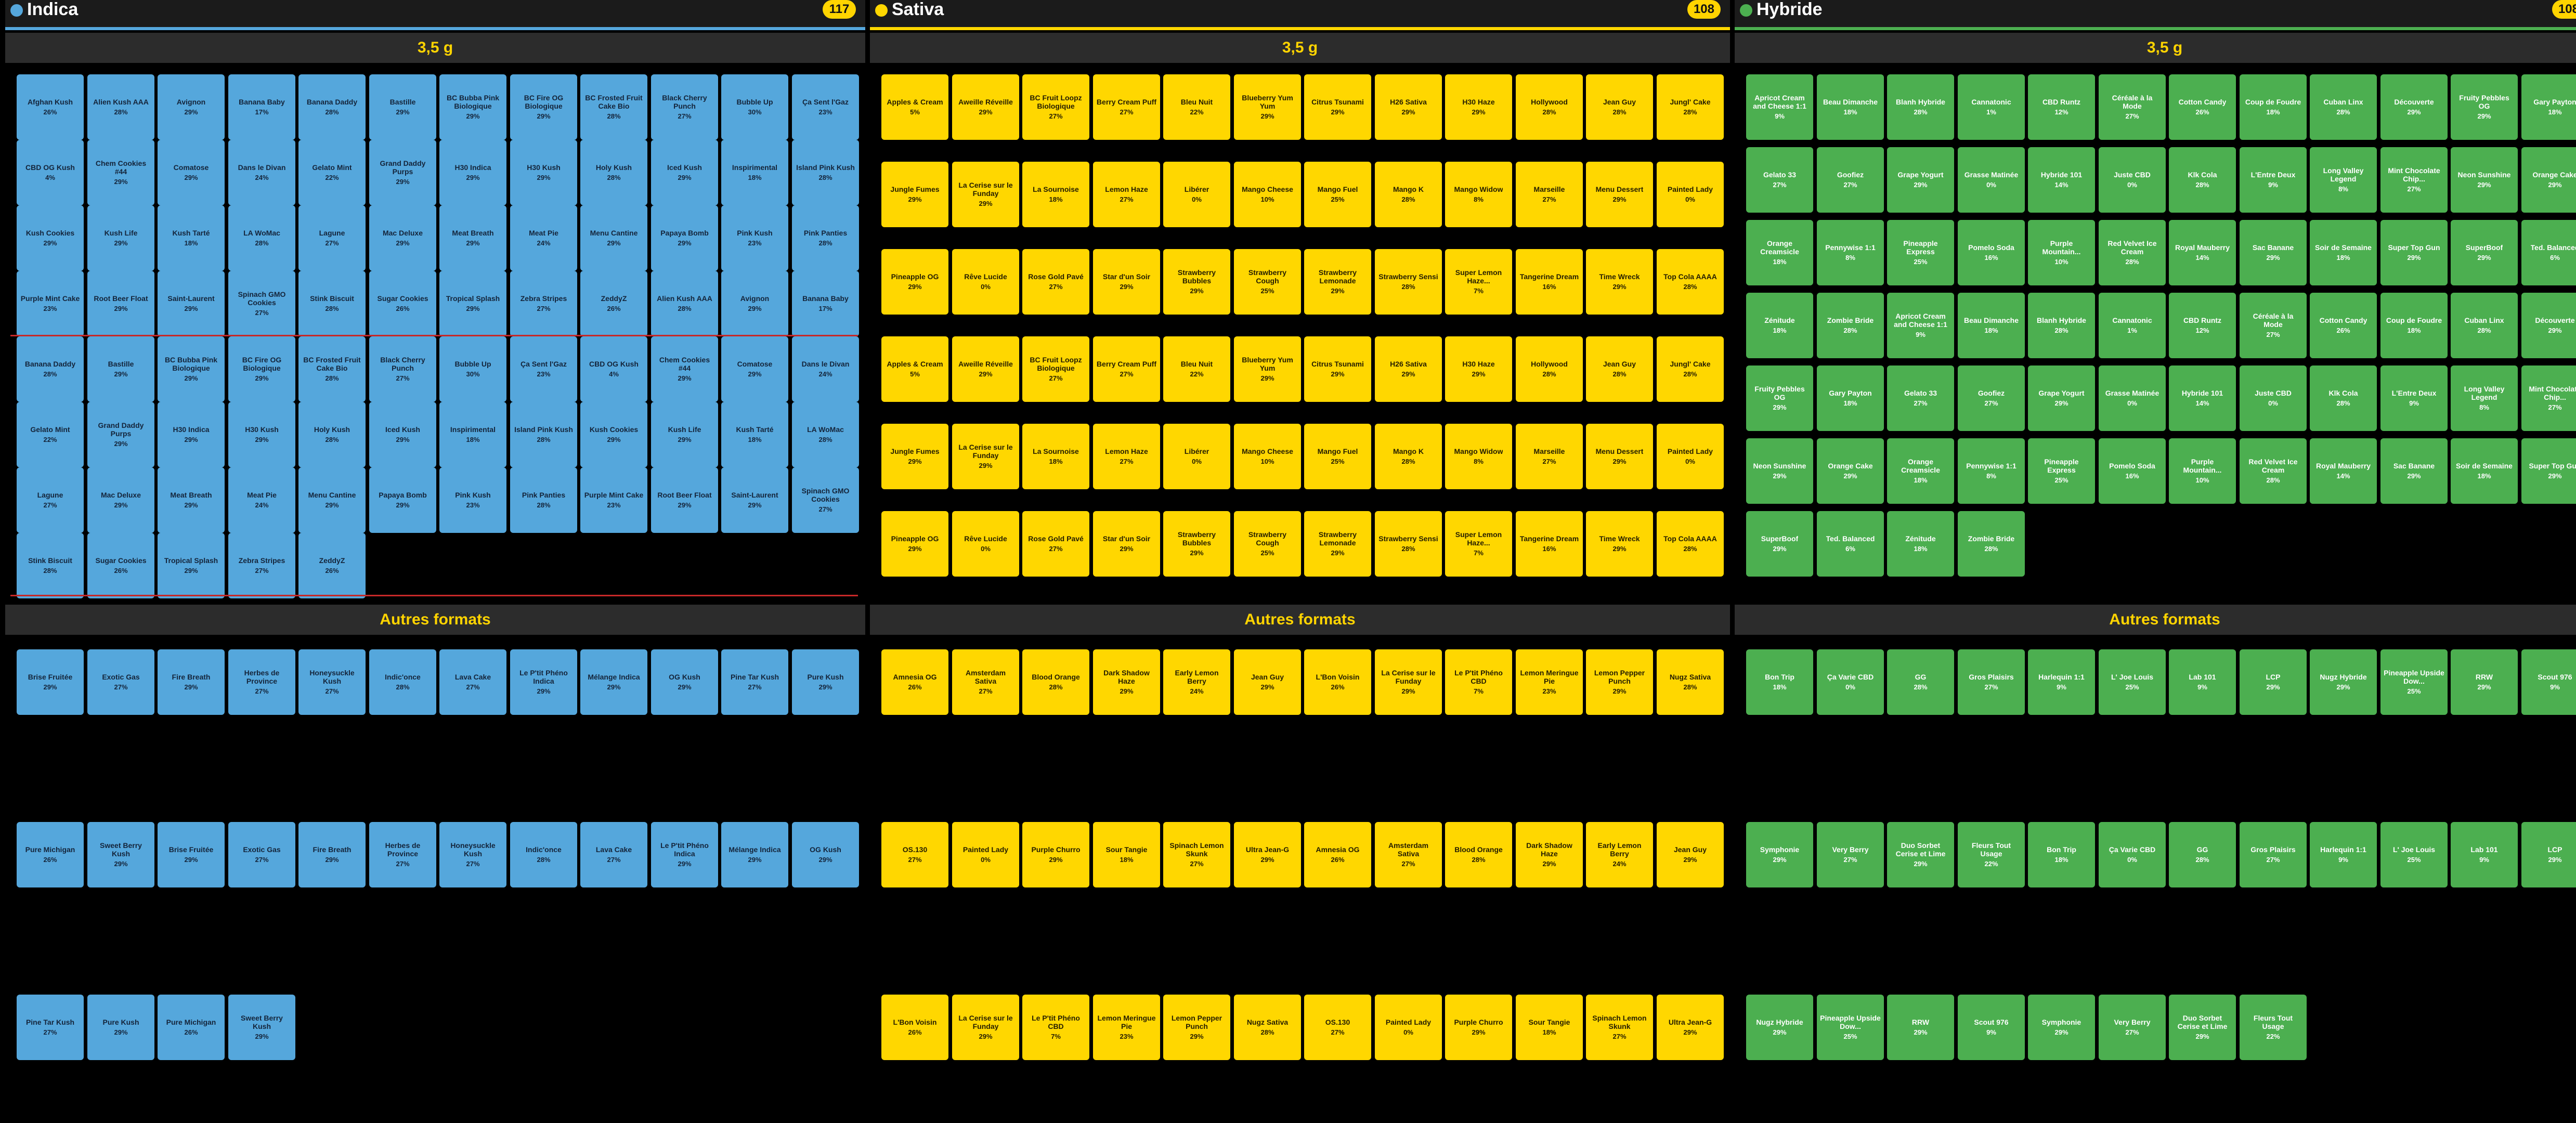  What do you see at coordinates (1478, 282) in the screenshot?
I see `product-tile-super-lemon-haze: Super Lemon Haze... 7%` at bounding box center [1478, 282].